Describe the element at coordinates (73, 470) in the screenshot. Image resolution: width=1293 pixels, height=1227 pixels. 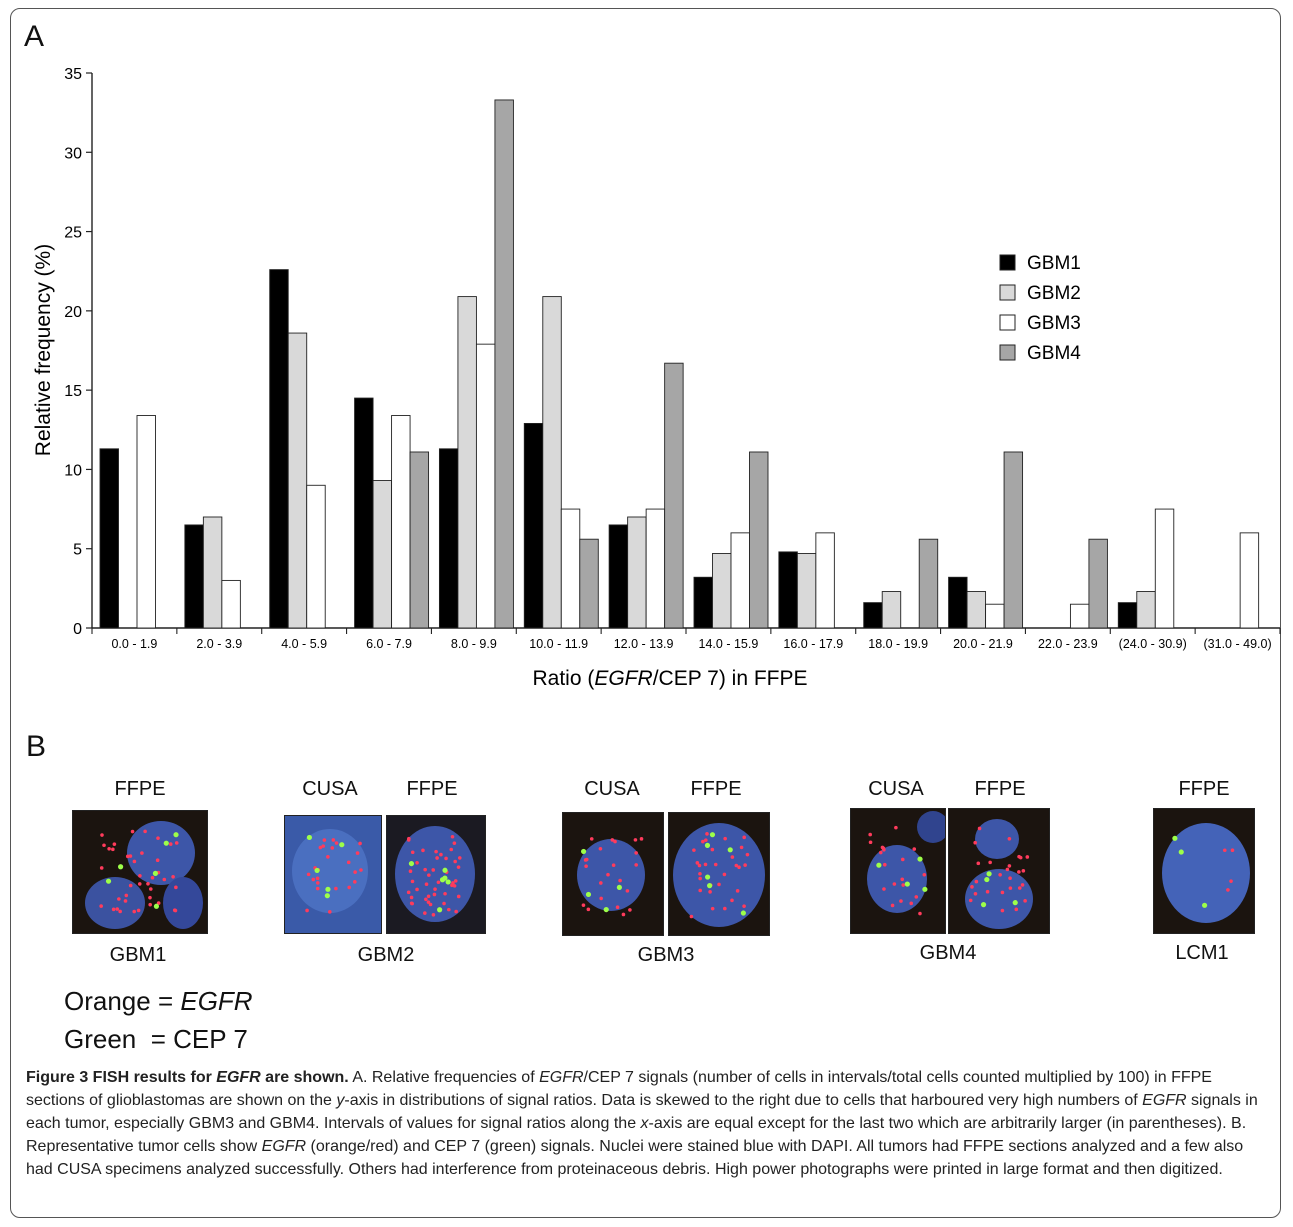
I see `y-tick-label: 10` at that location.